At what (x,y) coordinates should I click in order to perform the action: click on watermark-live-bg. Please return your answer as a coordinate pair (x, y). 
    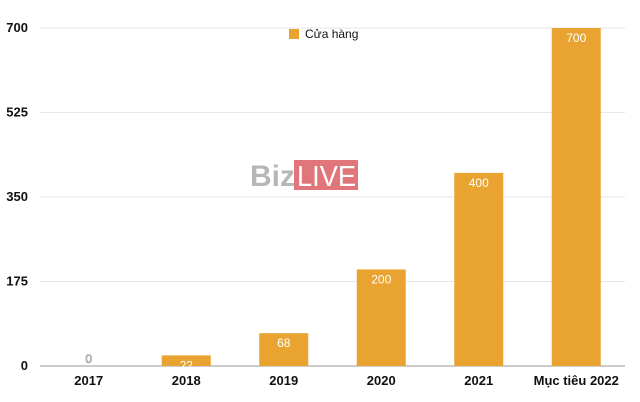
    Looking at the image, I should click on (326, 175).